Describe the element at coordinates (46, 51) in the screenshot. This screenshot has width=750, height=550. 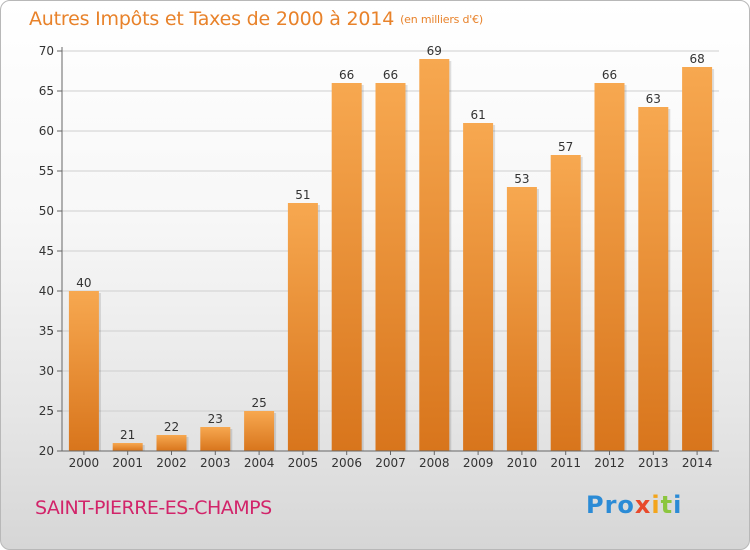
I see `y-tick-label: 70` at that location.